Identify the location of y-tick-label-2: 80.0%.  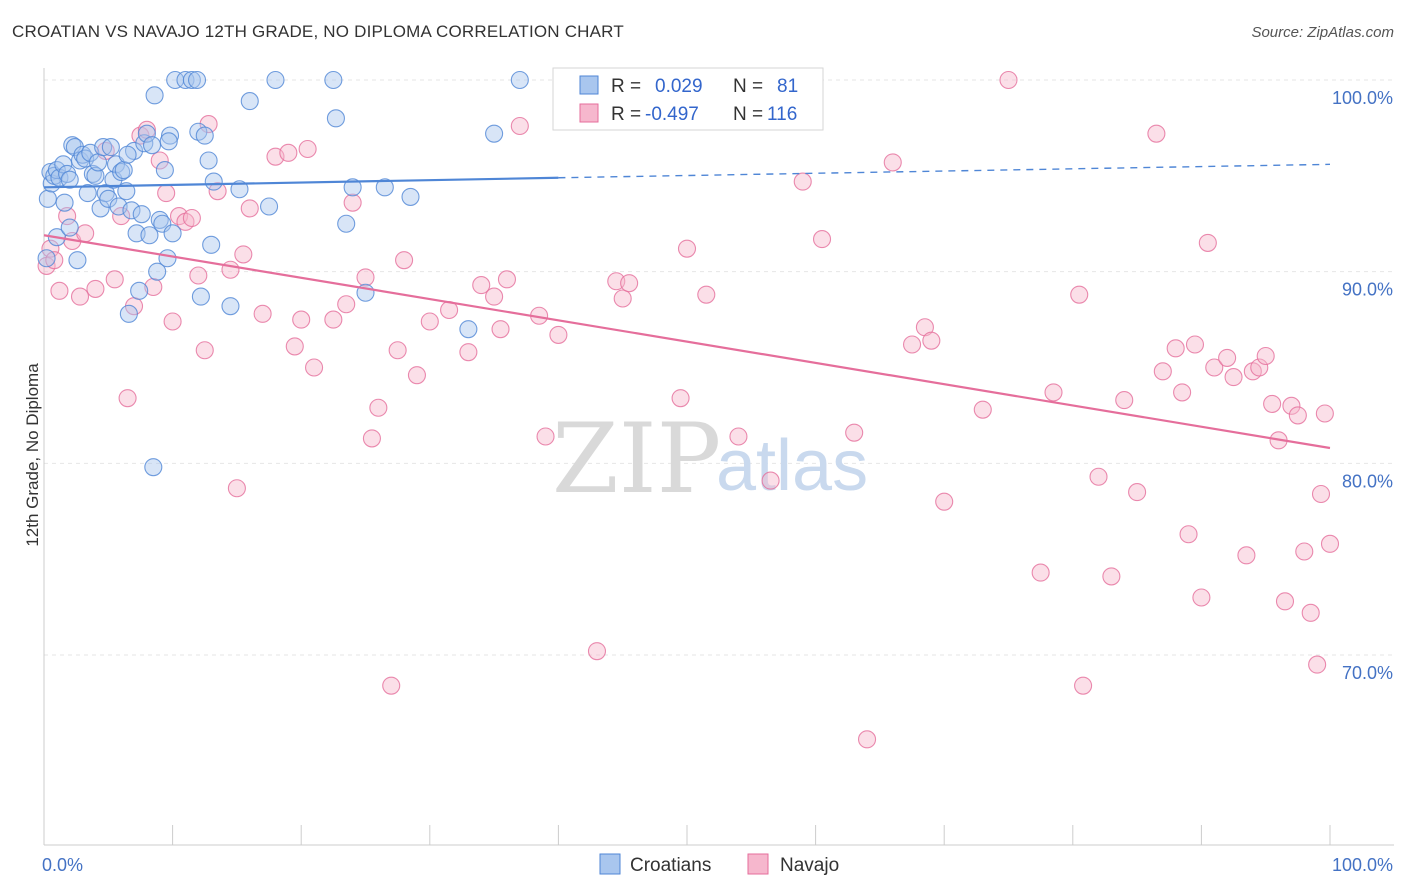
(1367, 481).